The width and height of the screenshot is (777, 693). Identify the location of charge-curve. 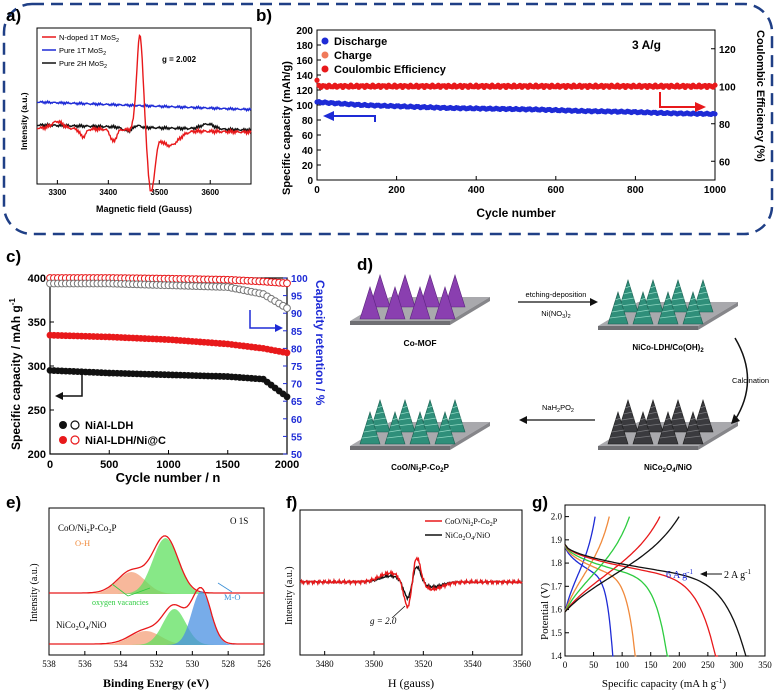
(587, 564).